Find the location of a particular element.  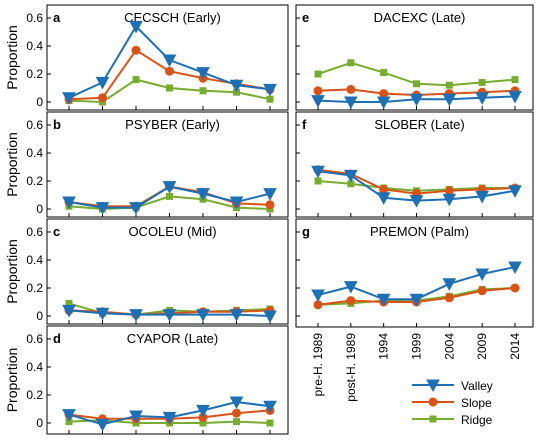

x-tick-label: 1999 is located at coordinates (417, 346).